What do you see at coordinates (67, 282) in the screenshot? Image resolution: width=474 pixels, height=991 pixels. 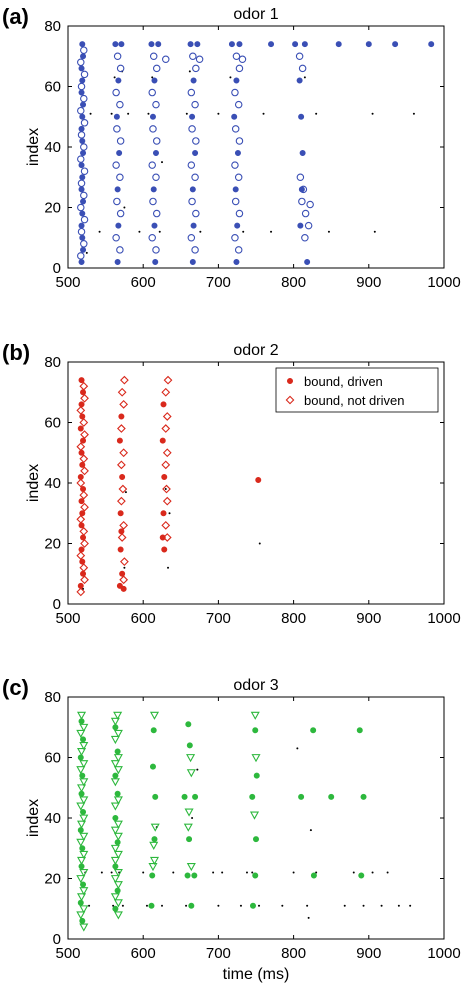 I see `x-tick-label: 500` at bounding box center [67, 282].